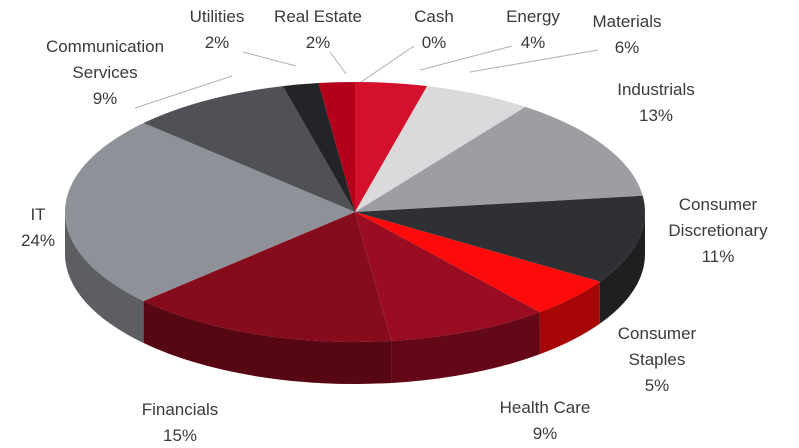  I want to click on category-label: Financials, so click(180, 409).